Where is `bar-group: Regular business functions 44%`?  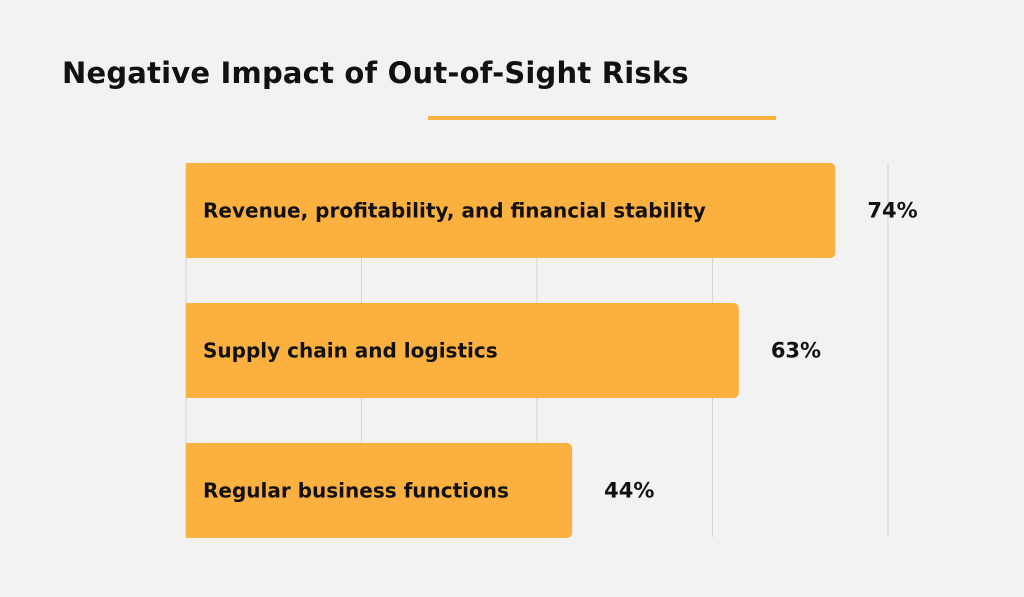 bar-group: Regular business functions 44% is located at coordinates (420, 490).